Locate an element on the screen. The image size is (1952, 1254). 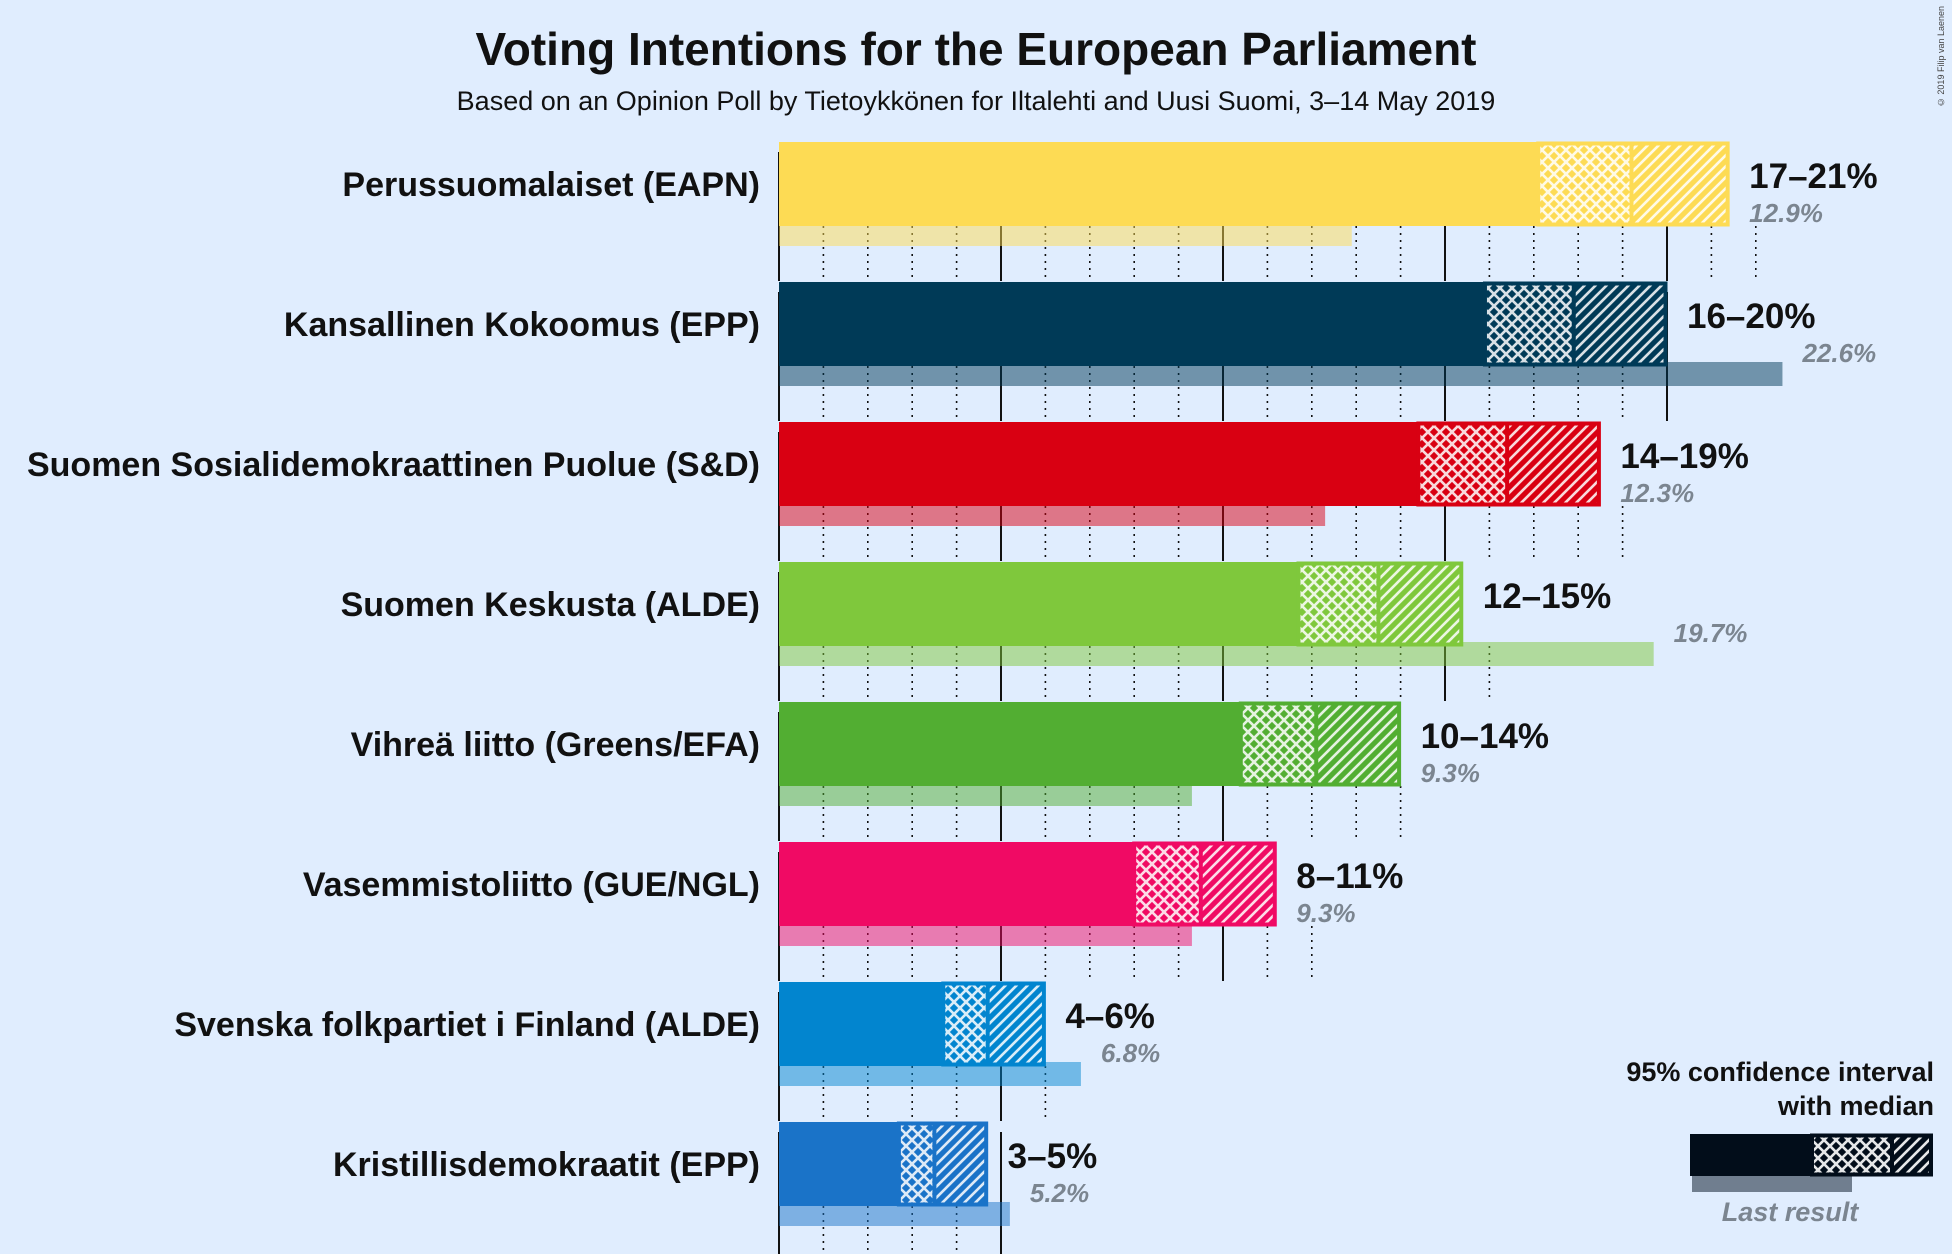
legend-last-bar is located at coordinates (1772, 1182).